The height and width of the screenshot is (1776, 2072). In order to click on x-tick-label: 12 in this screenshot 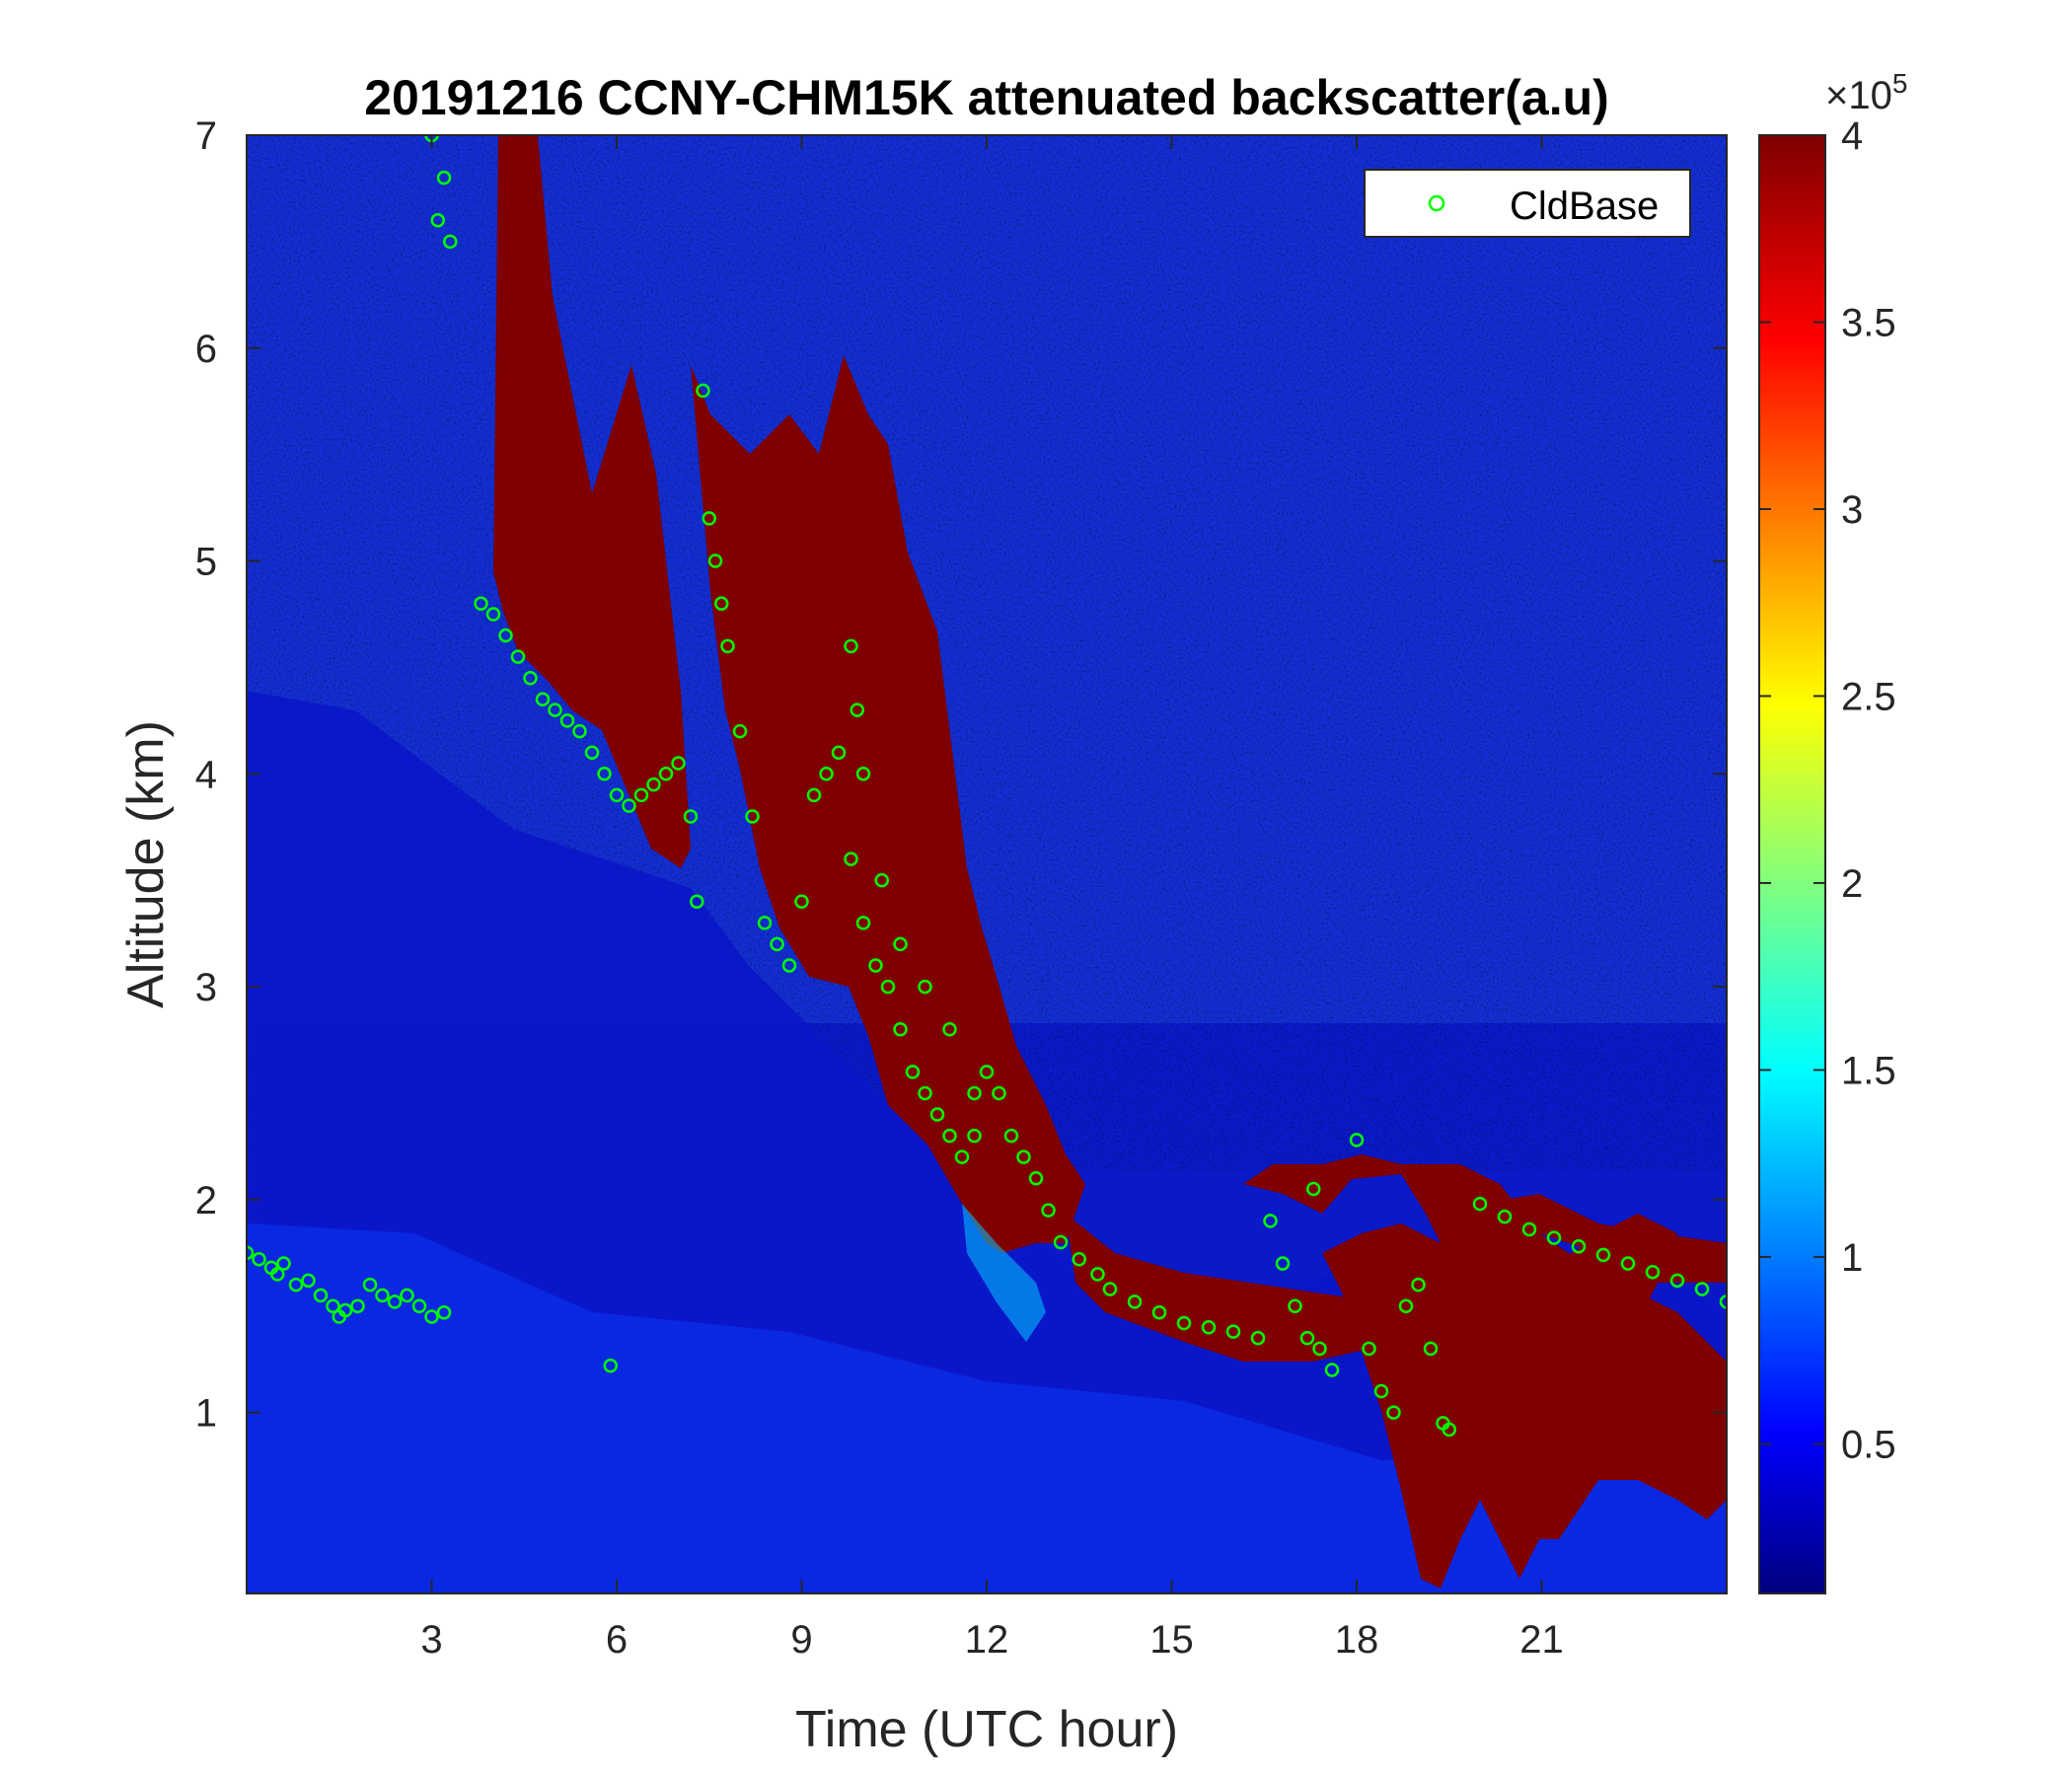, I will do `click(987, 1640)`.